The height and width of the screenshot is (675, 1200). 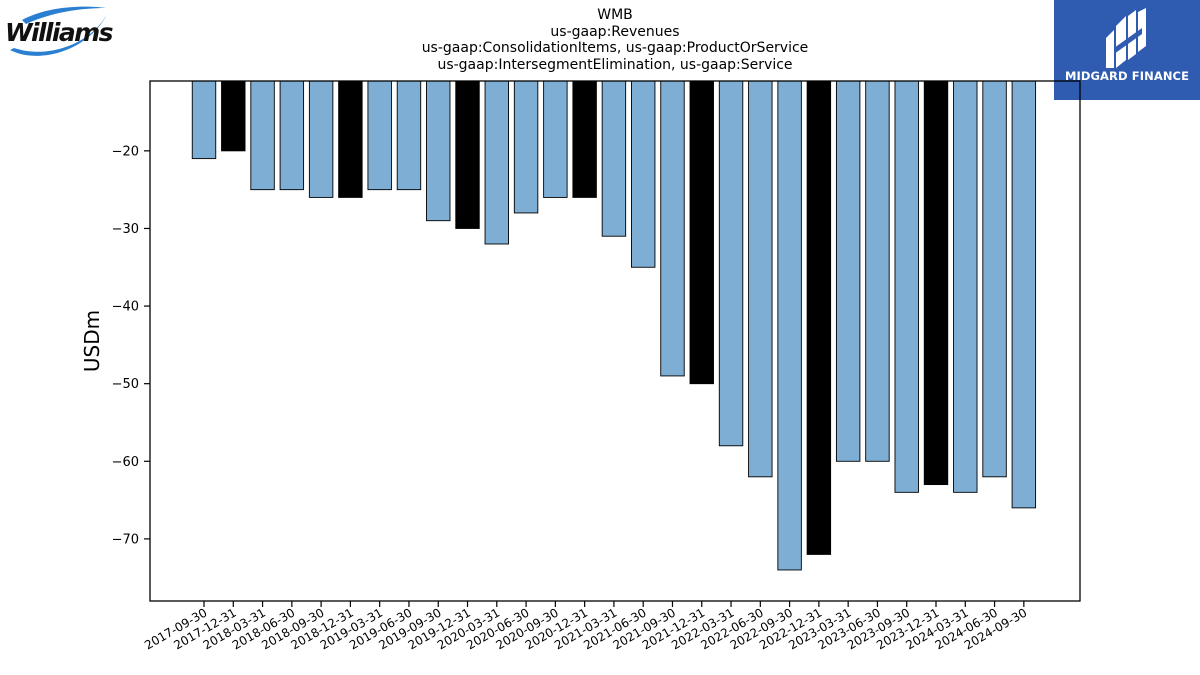 I want to click on midgard-finance-logo: MIDGARD FINANCE, so click(x=1127, y=50).